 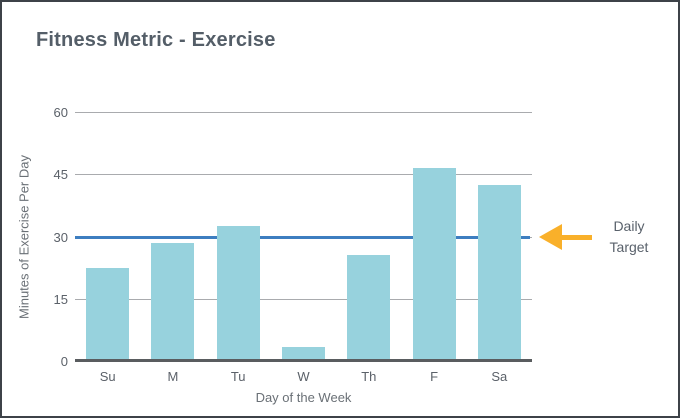 I want to click on chart-title: Fitness Metric - Exercise, so click(x=156, y=40).